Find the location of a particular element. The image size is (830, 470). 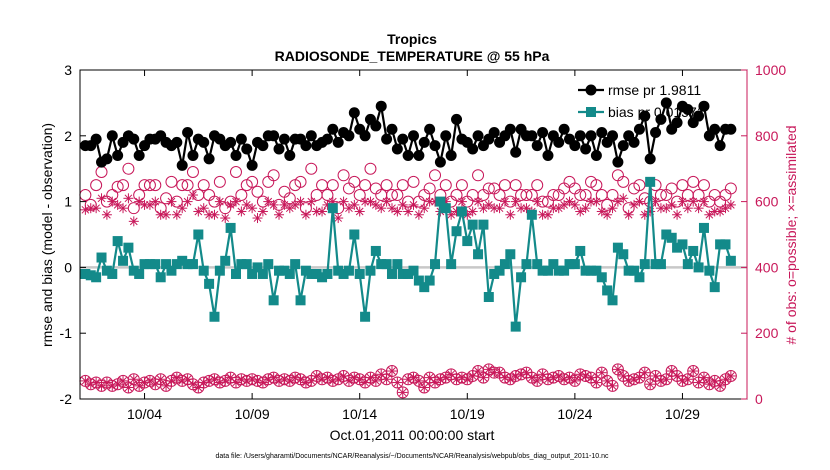

chart-title: Tropics is located at coordinates (412, 39).